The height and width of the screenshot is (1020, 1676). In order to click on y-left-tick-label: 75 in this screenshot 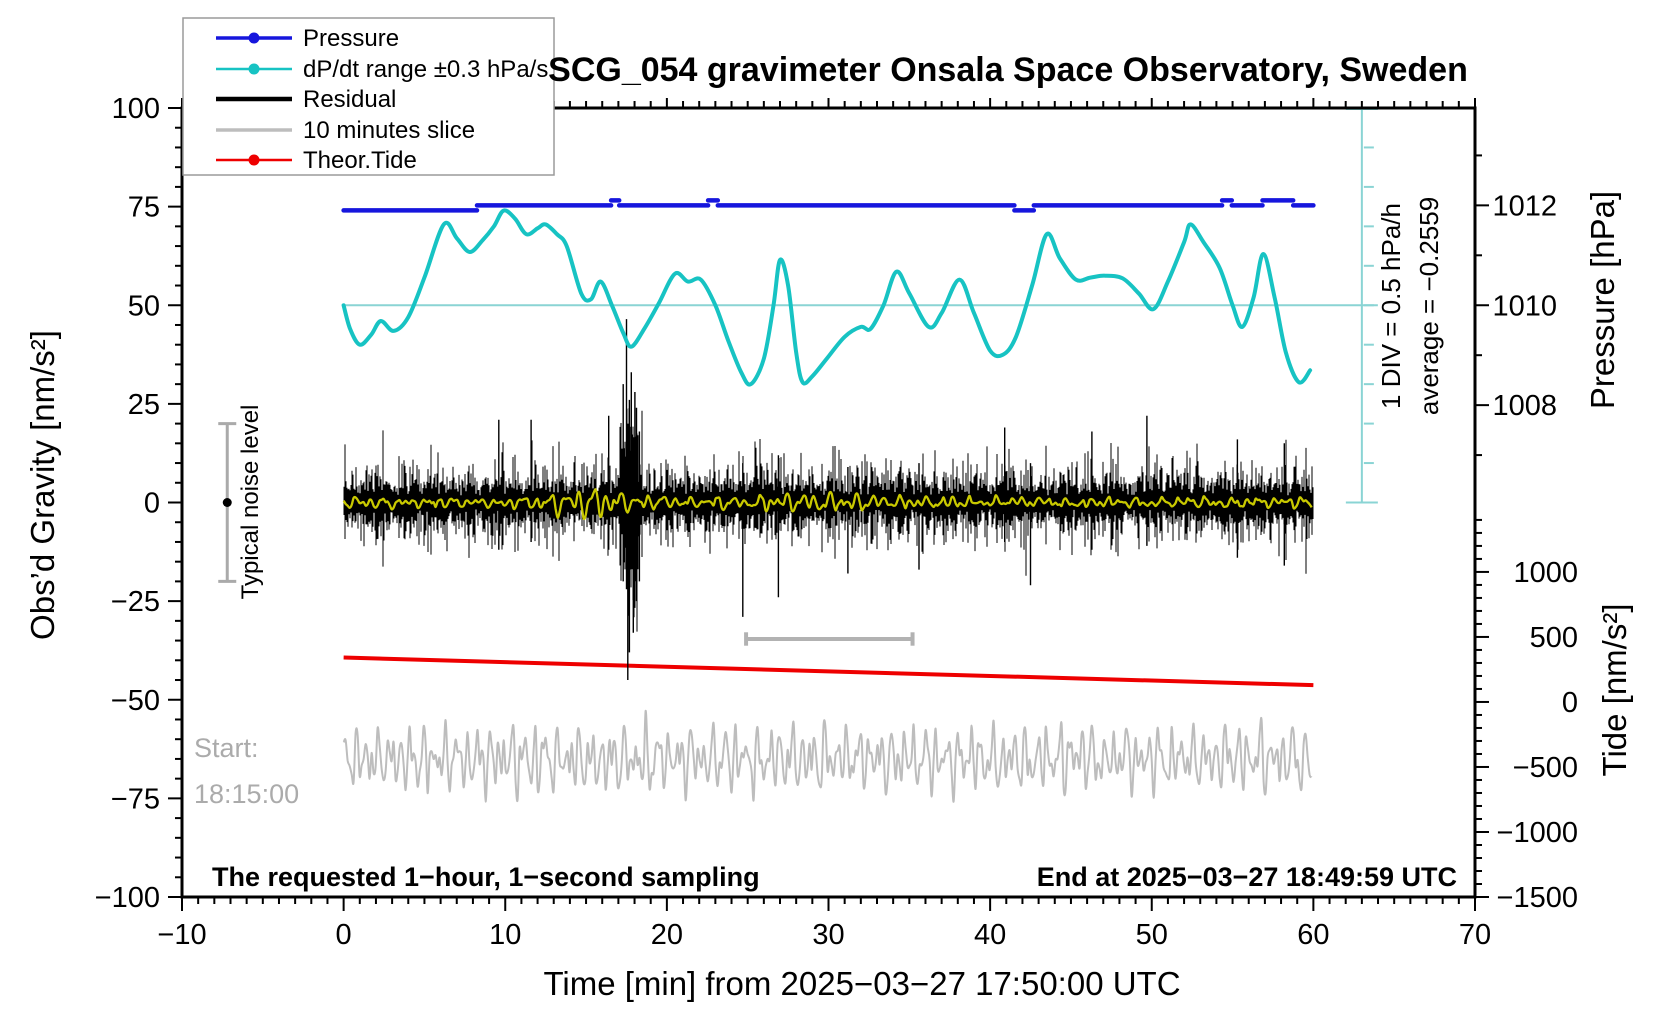, I will do `click(144, 208)`.